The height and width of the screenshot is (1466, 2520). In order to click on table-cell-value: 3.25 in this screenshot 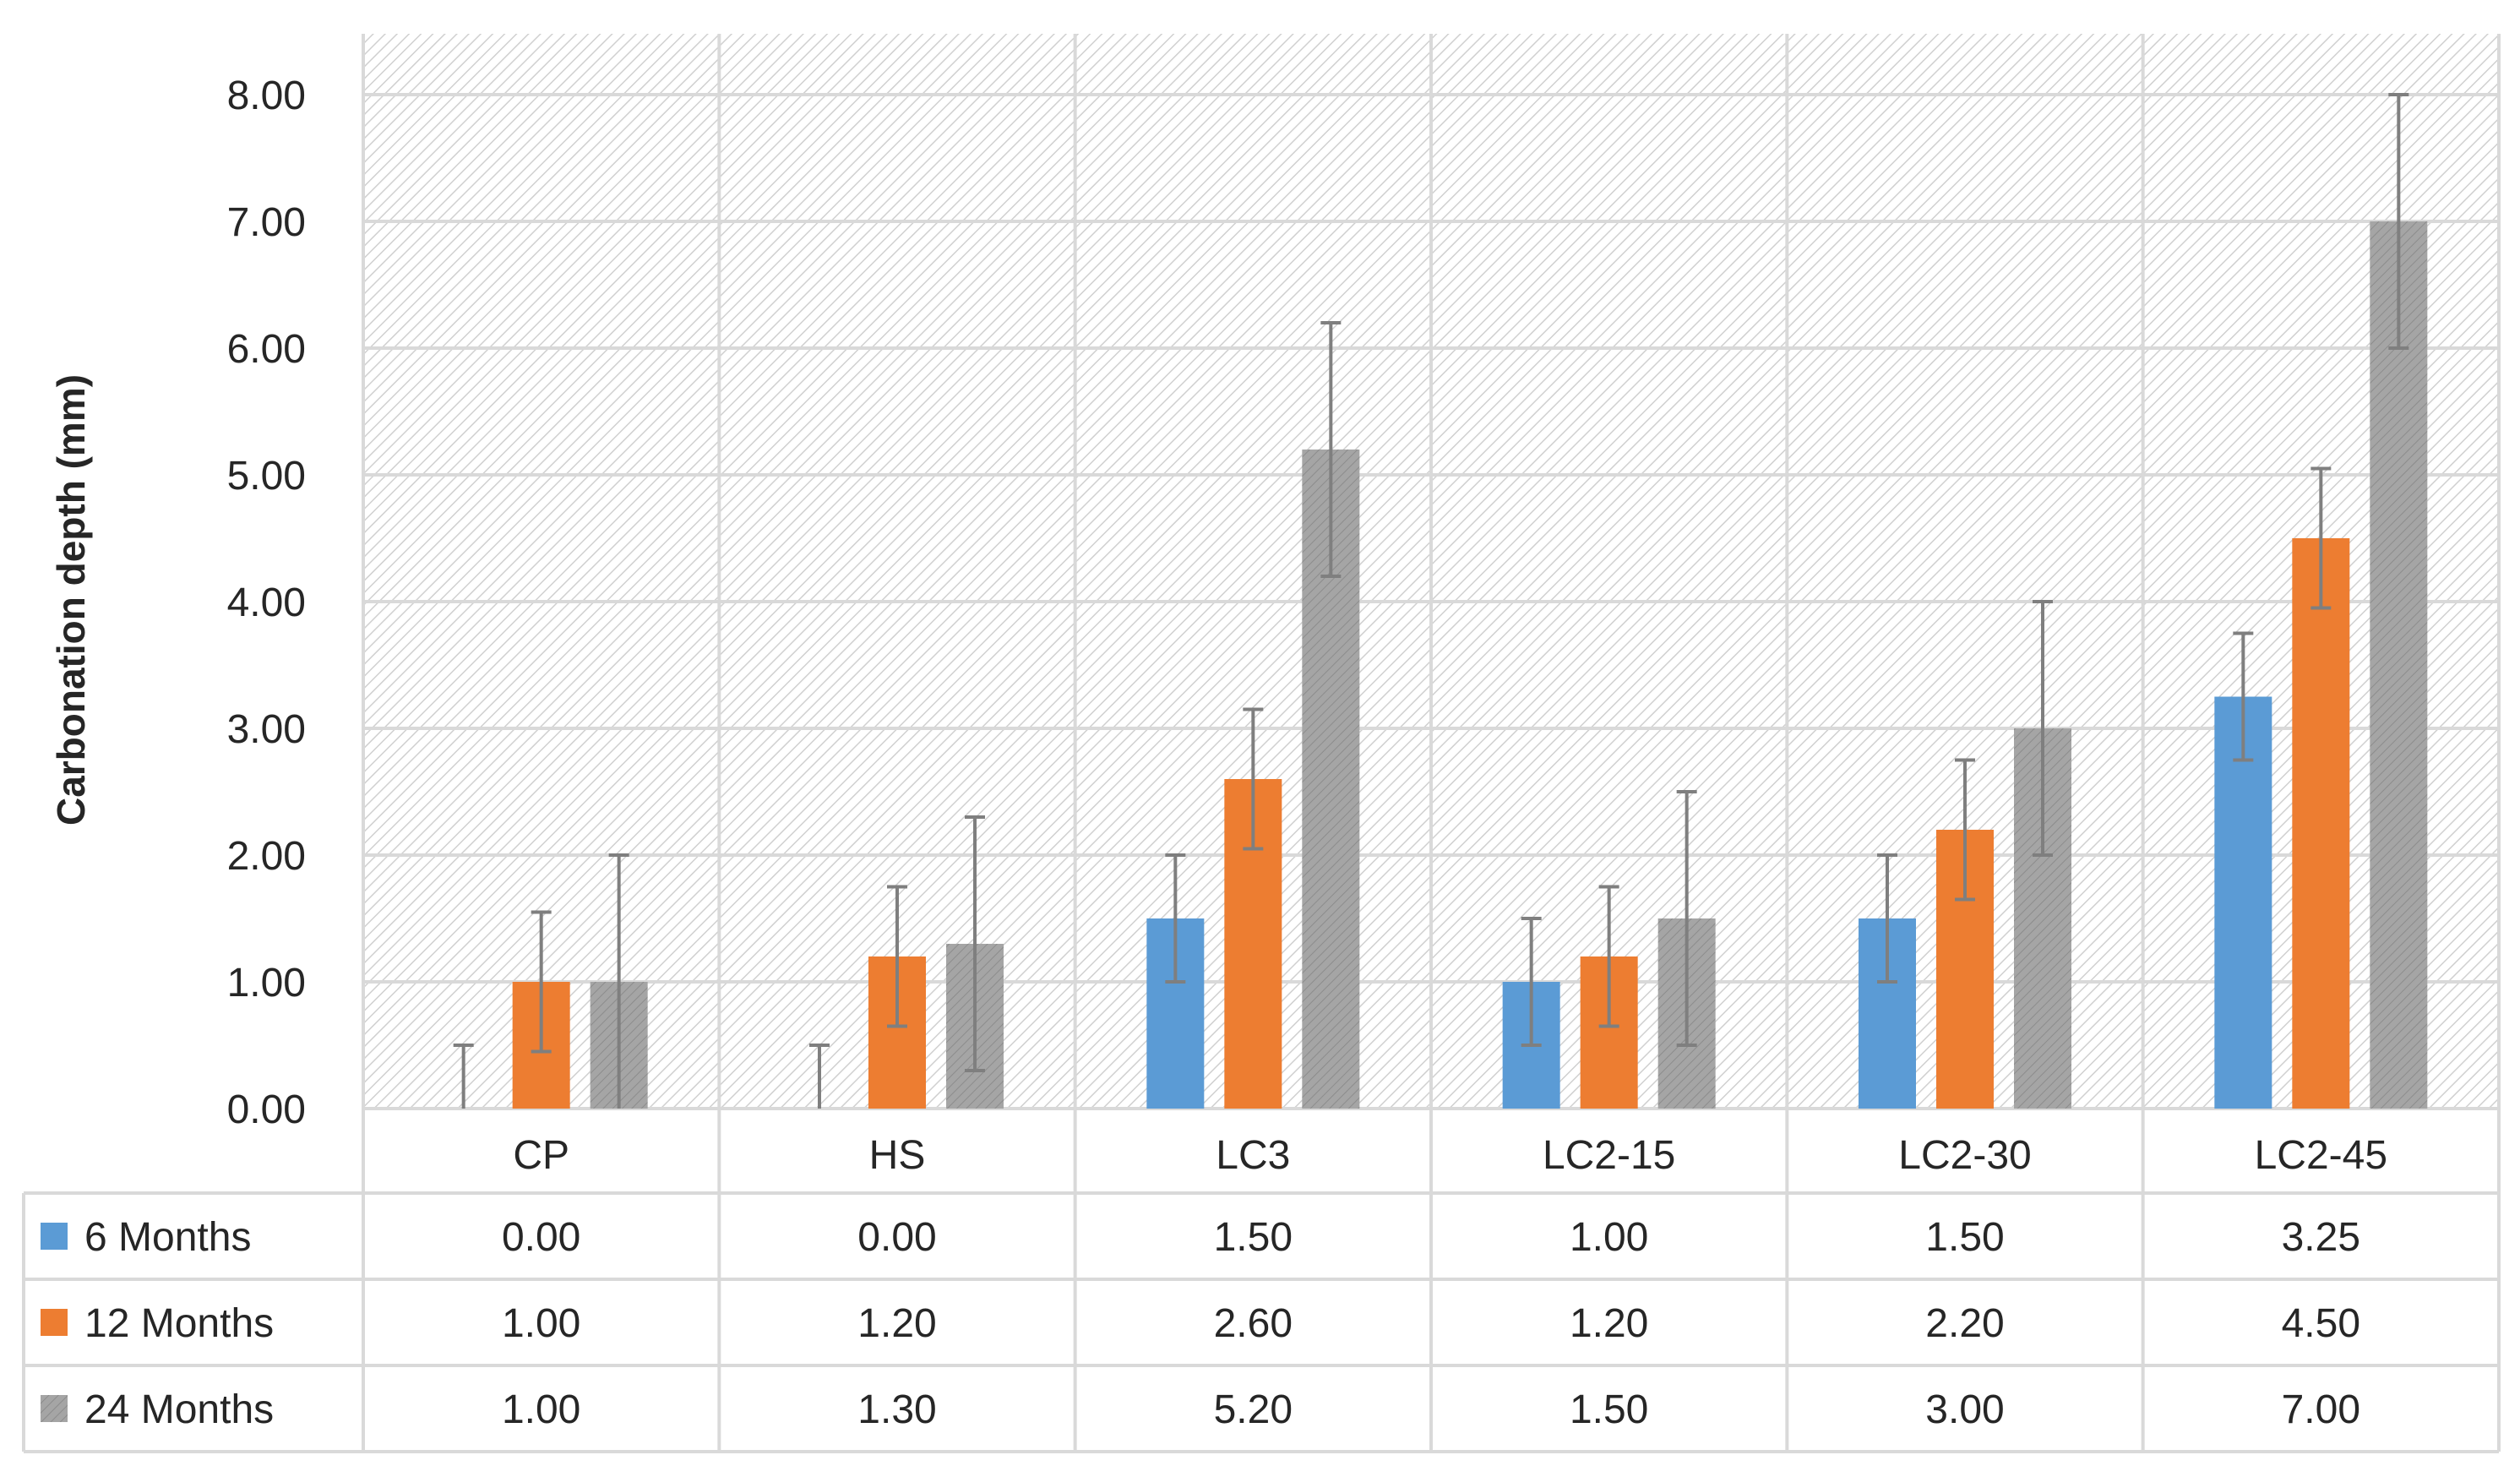, I will do `click(2321, 1237)`.